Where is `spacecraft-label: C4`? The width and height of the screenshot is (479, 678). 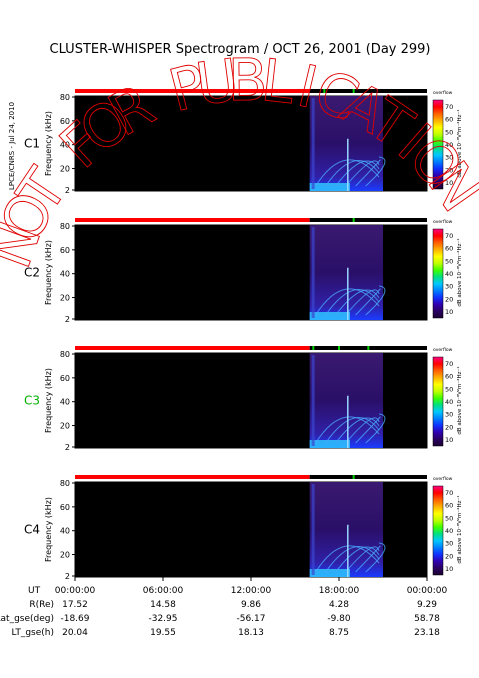 spacecraft-label: C4 is located at coordinates (32, 530).